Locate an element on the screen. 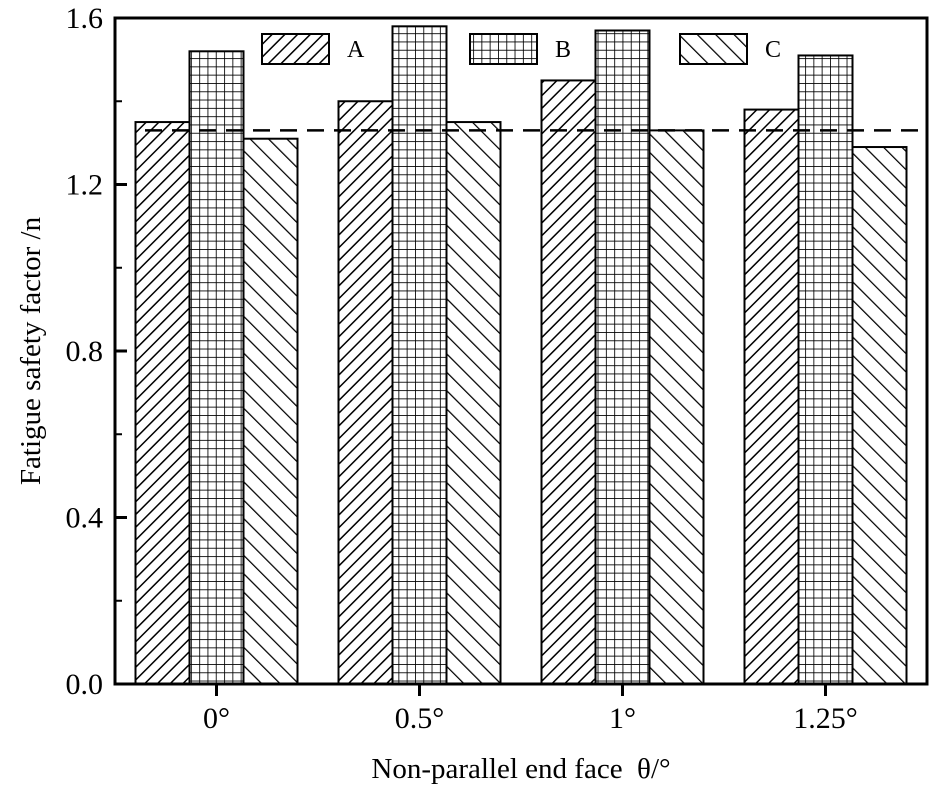  x-tick-label: 1.25° is located at coordinates (825, 718).